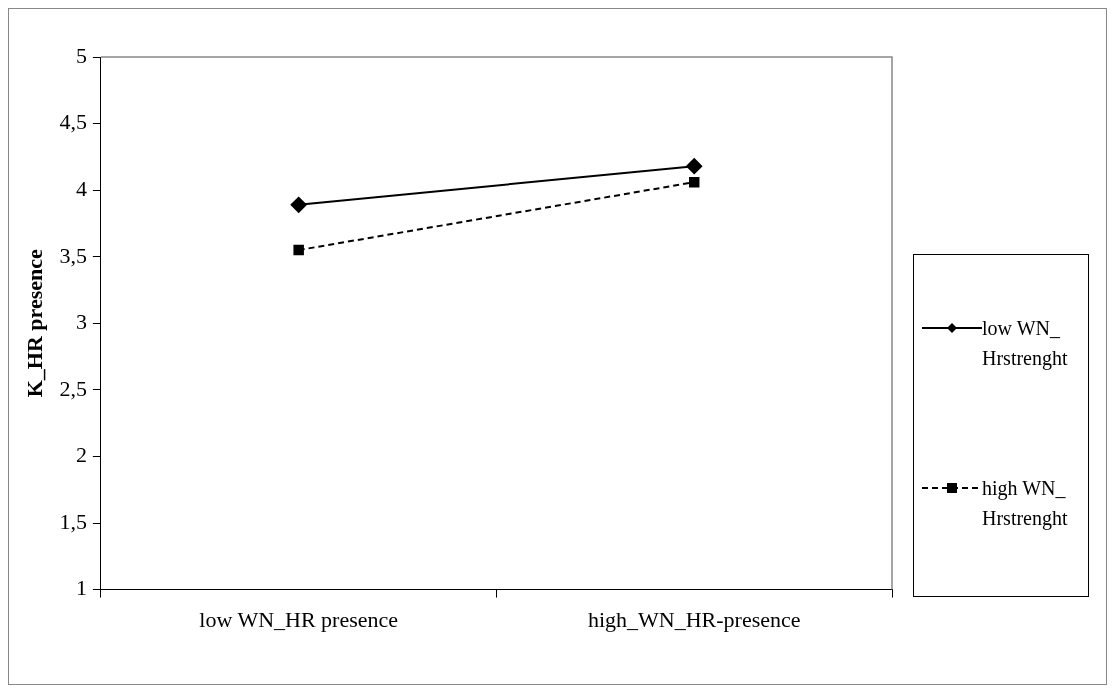 The height and width of the screenshot is (693, 1115). I want to click on x-tick-label: low WN_HR presence, so click(299, 619).